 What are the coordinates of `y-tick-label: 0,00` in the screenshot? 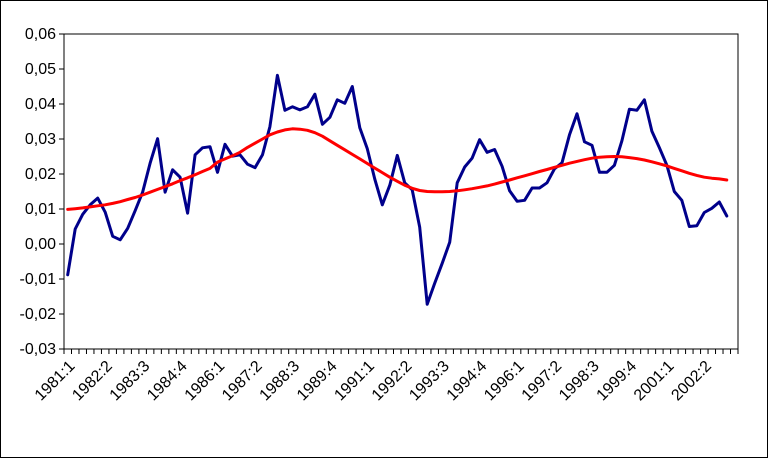 It's located at (40, 244).